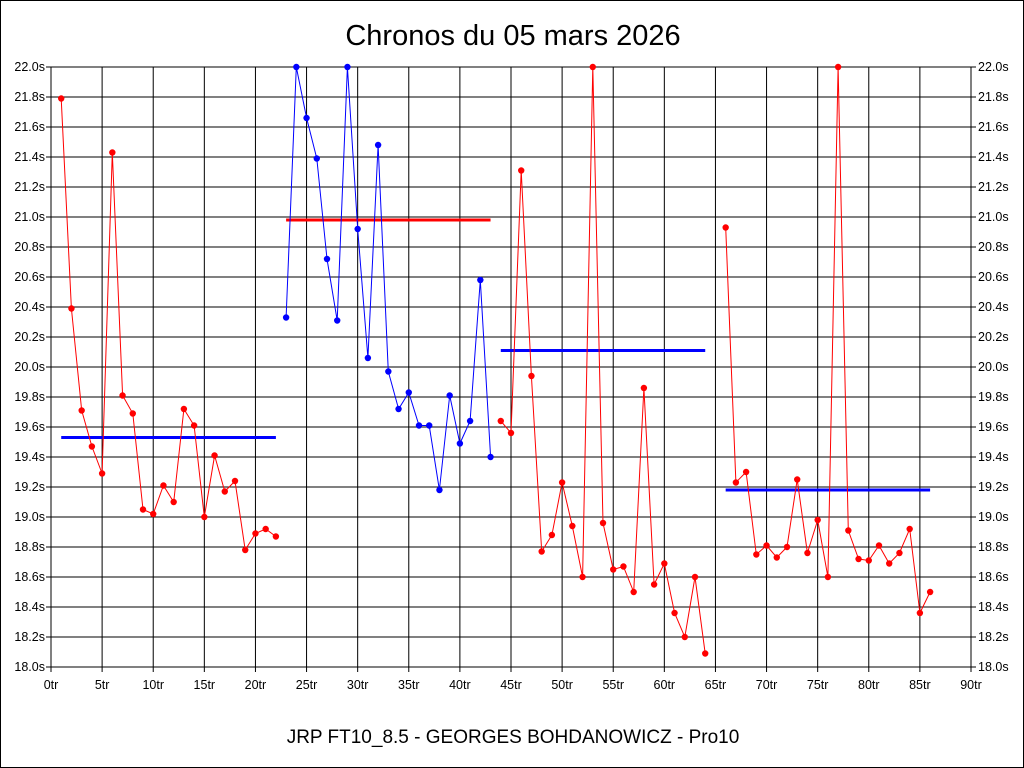 The image size is (1024, 768). Describe the element at coordinates (512, 36) in the screenshot. I see `chart-title: Chronos du 05 mars 2026` at that location.